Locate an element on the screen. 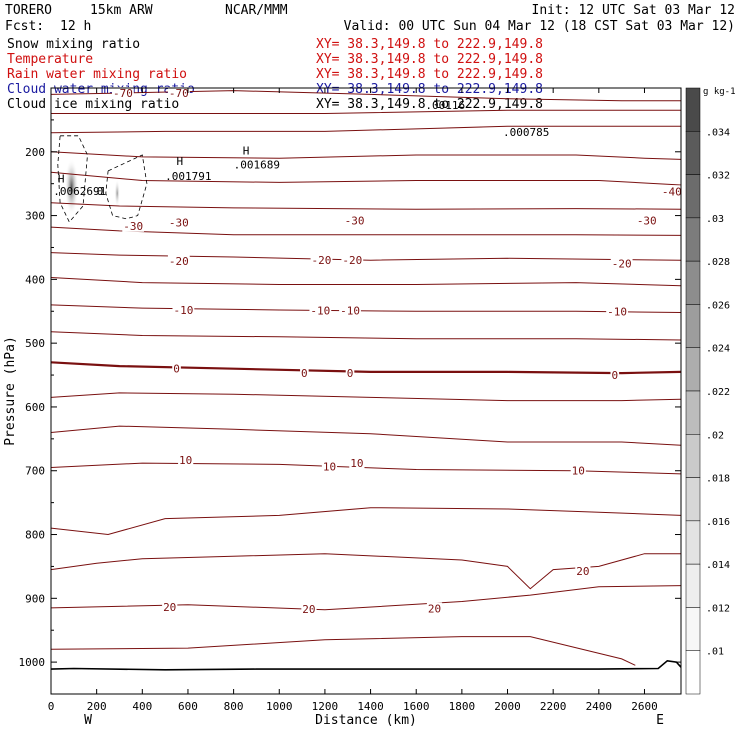  field-label: Rain water mixing ratio is located at coordinates (97, 74).